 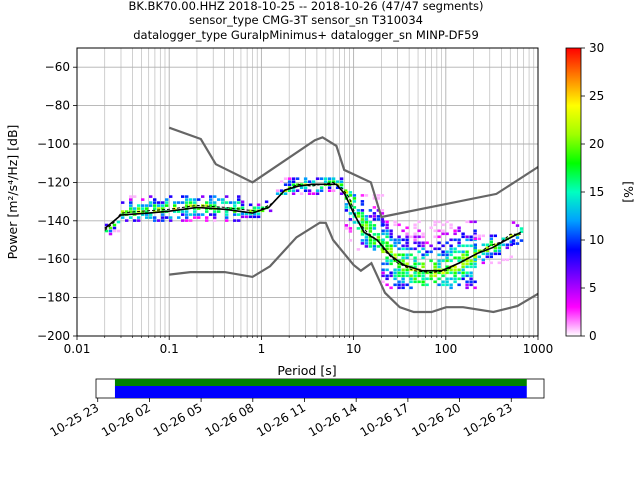 I want to click on x-tick-label: 10, so click(x=353, y=349).